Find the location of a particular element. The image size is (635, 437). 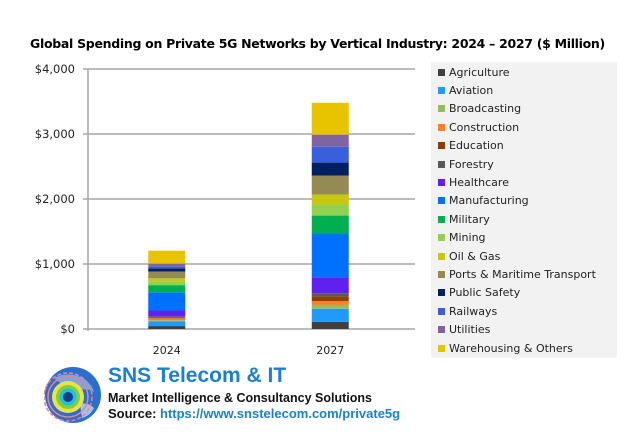

y-tick-label: $3,000 is located at coordinates (55, 134).